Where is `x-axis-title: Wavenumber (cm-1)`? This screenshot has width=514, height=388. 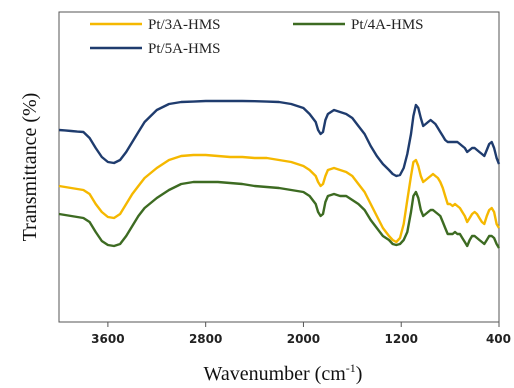
x-axis-title: Wavenumber (cm-1) is located at coordinates (283, 373).